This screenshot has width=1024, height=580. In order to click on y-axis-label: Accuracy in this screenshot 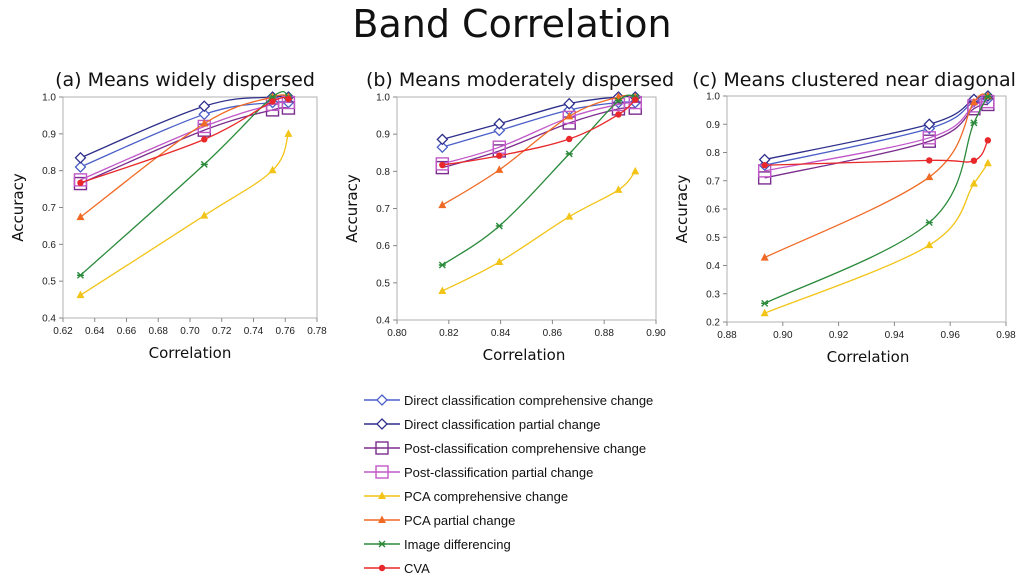, I will do `click(18, 207)`.